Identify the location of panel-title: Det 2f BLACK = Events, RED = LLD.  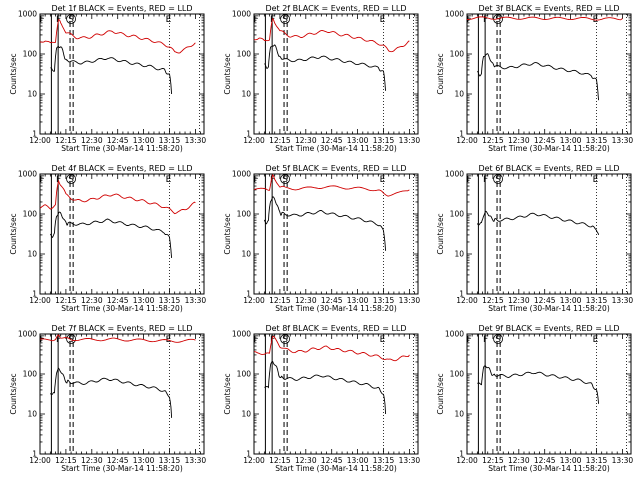
(335, 8).